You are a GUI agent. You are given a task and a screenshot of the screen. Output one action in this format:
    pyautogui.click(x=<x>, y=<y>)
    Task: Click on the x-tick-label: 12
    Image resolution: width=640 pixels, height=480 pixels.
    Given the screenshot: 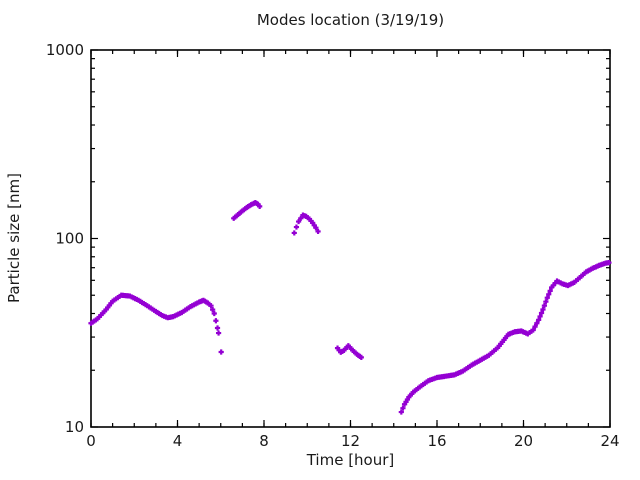 What is the action you would take?
    pyautogui.click(x=350, y=441)
    